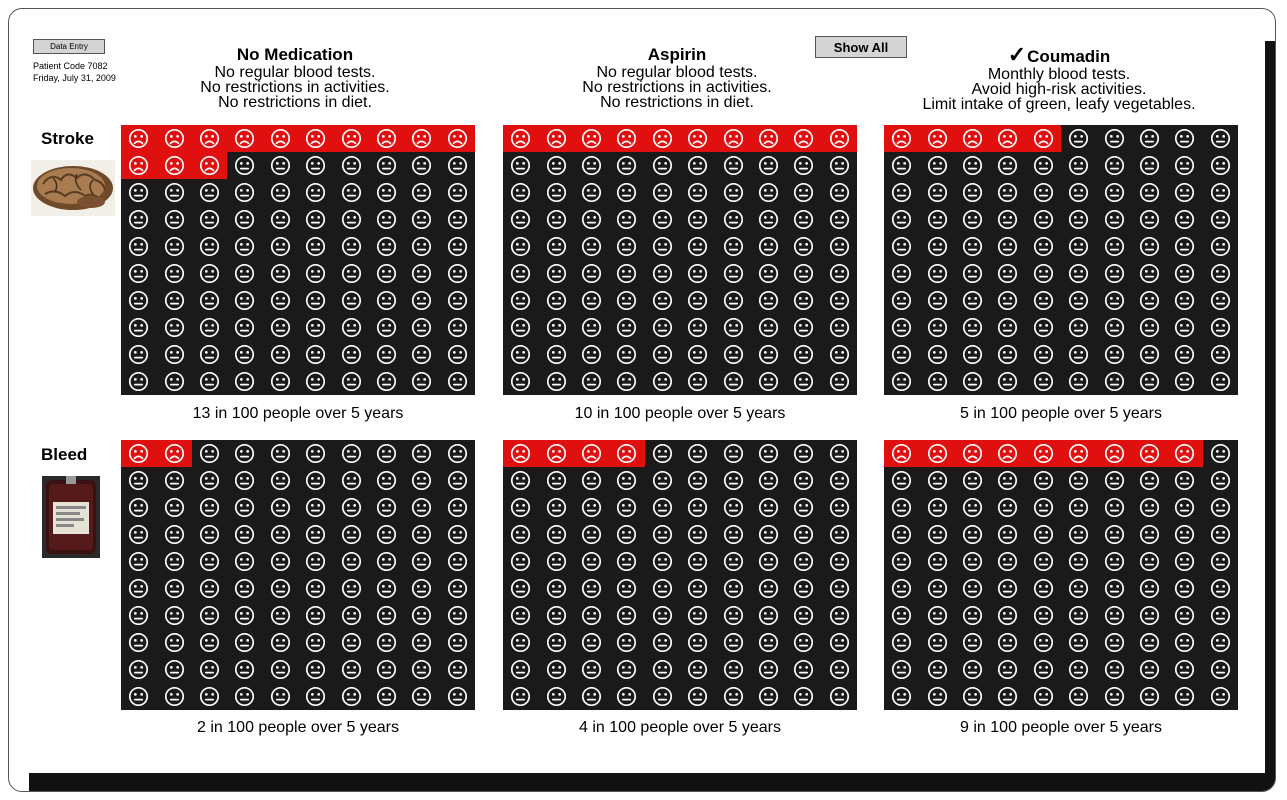 This screenshot has height=800, width=1287. I want to click on affected-person-cell, so click(733, 138).